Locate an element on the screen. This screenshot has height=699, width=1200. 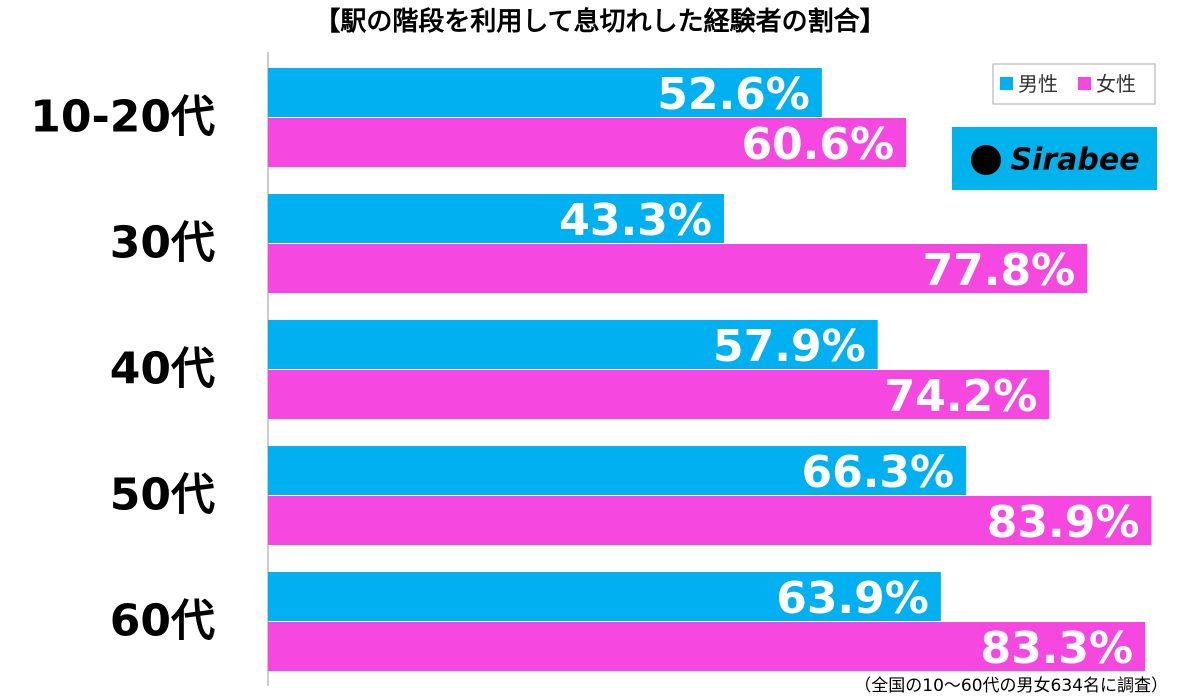
value-label: 60.6% is located at coordinates (817, 144).